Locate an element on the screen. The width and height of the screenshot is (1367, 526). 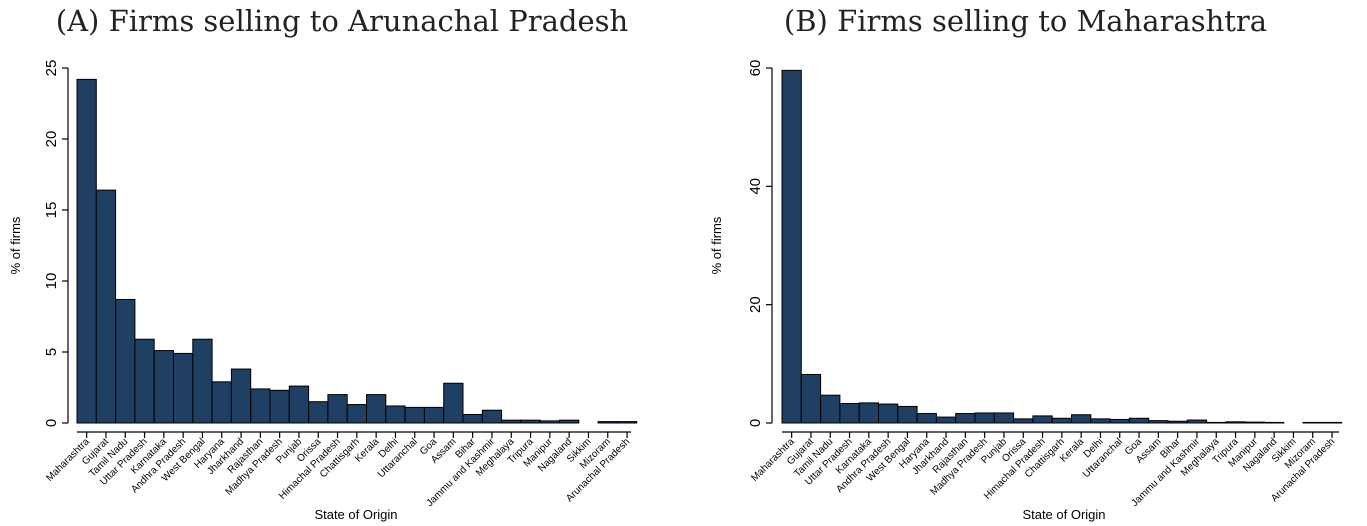
y-axis-title-a: % of firms is located at coordinates (15, 245).